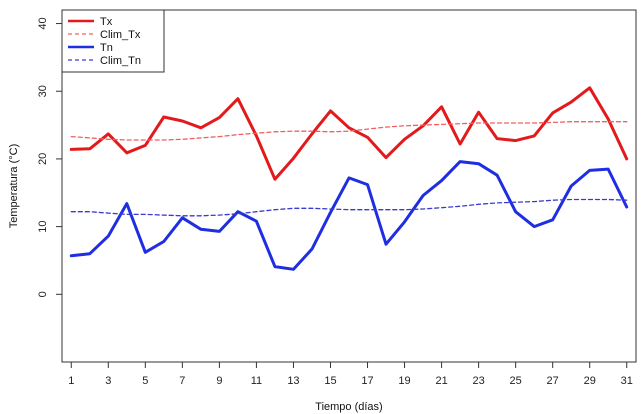 The height and width of the screenshot is (414, 642). I want to click on x-tick-label: 7, so click(182, 381).